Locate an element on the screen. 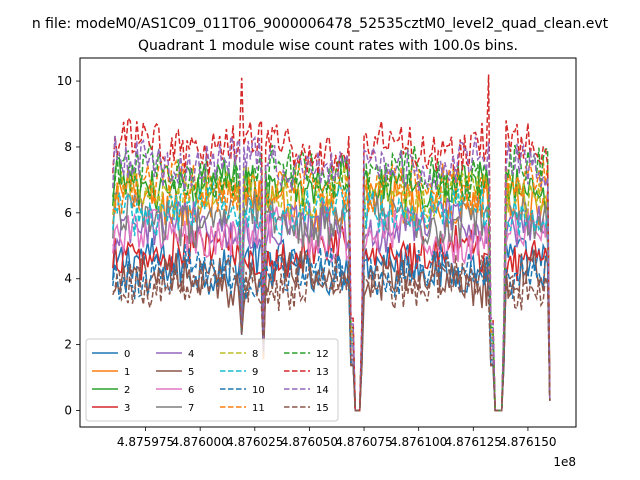  x-axis-offset-label: 1e8 is located at coordinates (564, 462).